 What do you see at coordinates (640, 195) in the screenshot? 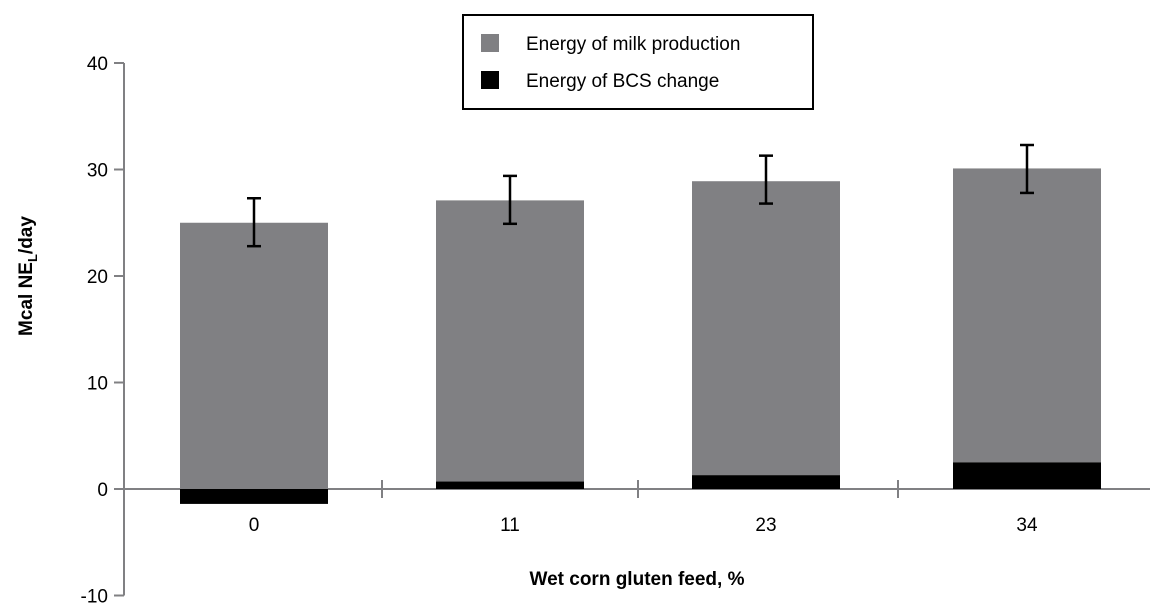
I see `error-bars` at bounding box center [640, 195].